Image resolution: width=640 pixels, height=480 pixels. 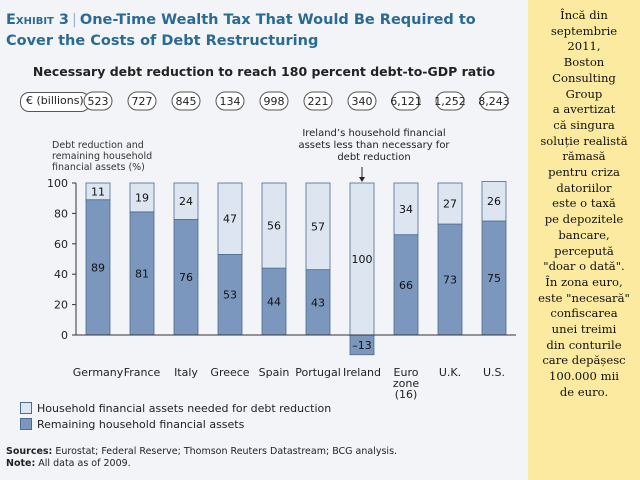 I want to click on note-text: All data as of 2009., so click(x=84, y=463).